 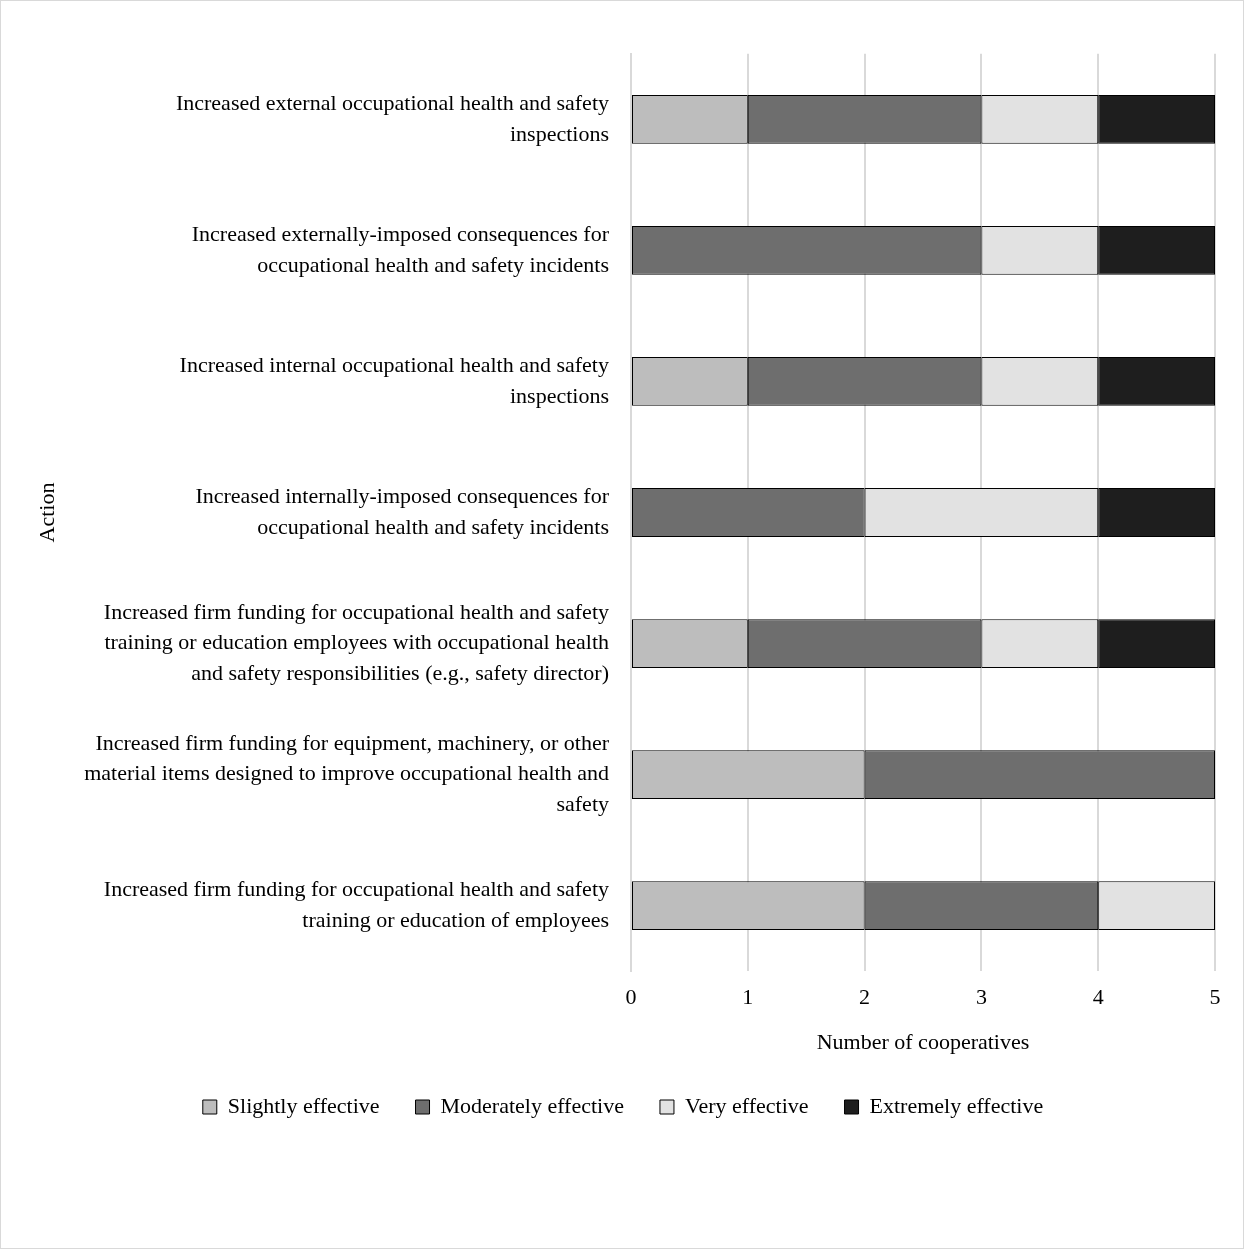 I want to click on y-tick-label: Increased firm funding for occupational health and safety training or education employees with occupational health and safety responsibilities (e.g., safety director), so click(x=356, y=642).